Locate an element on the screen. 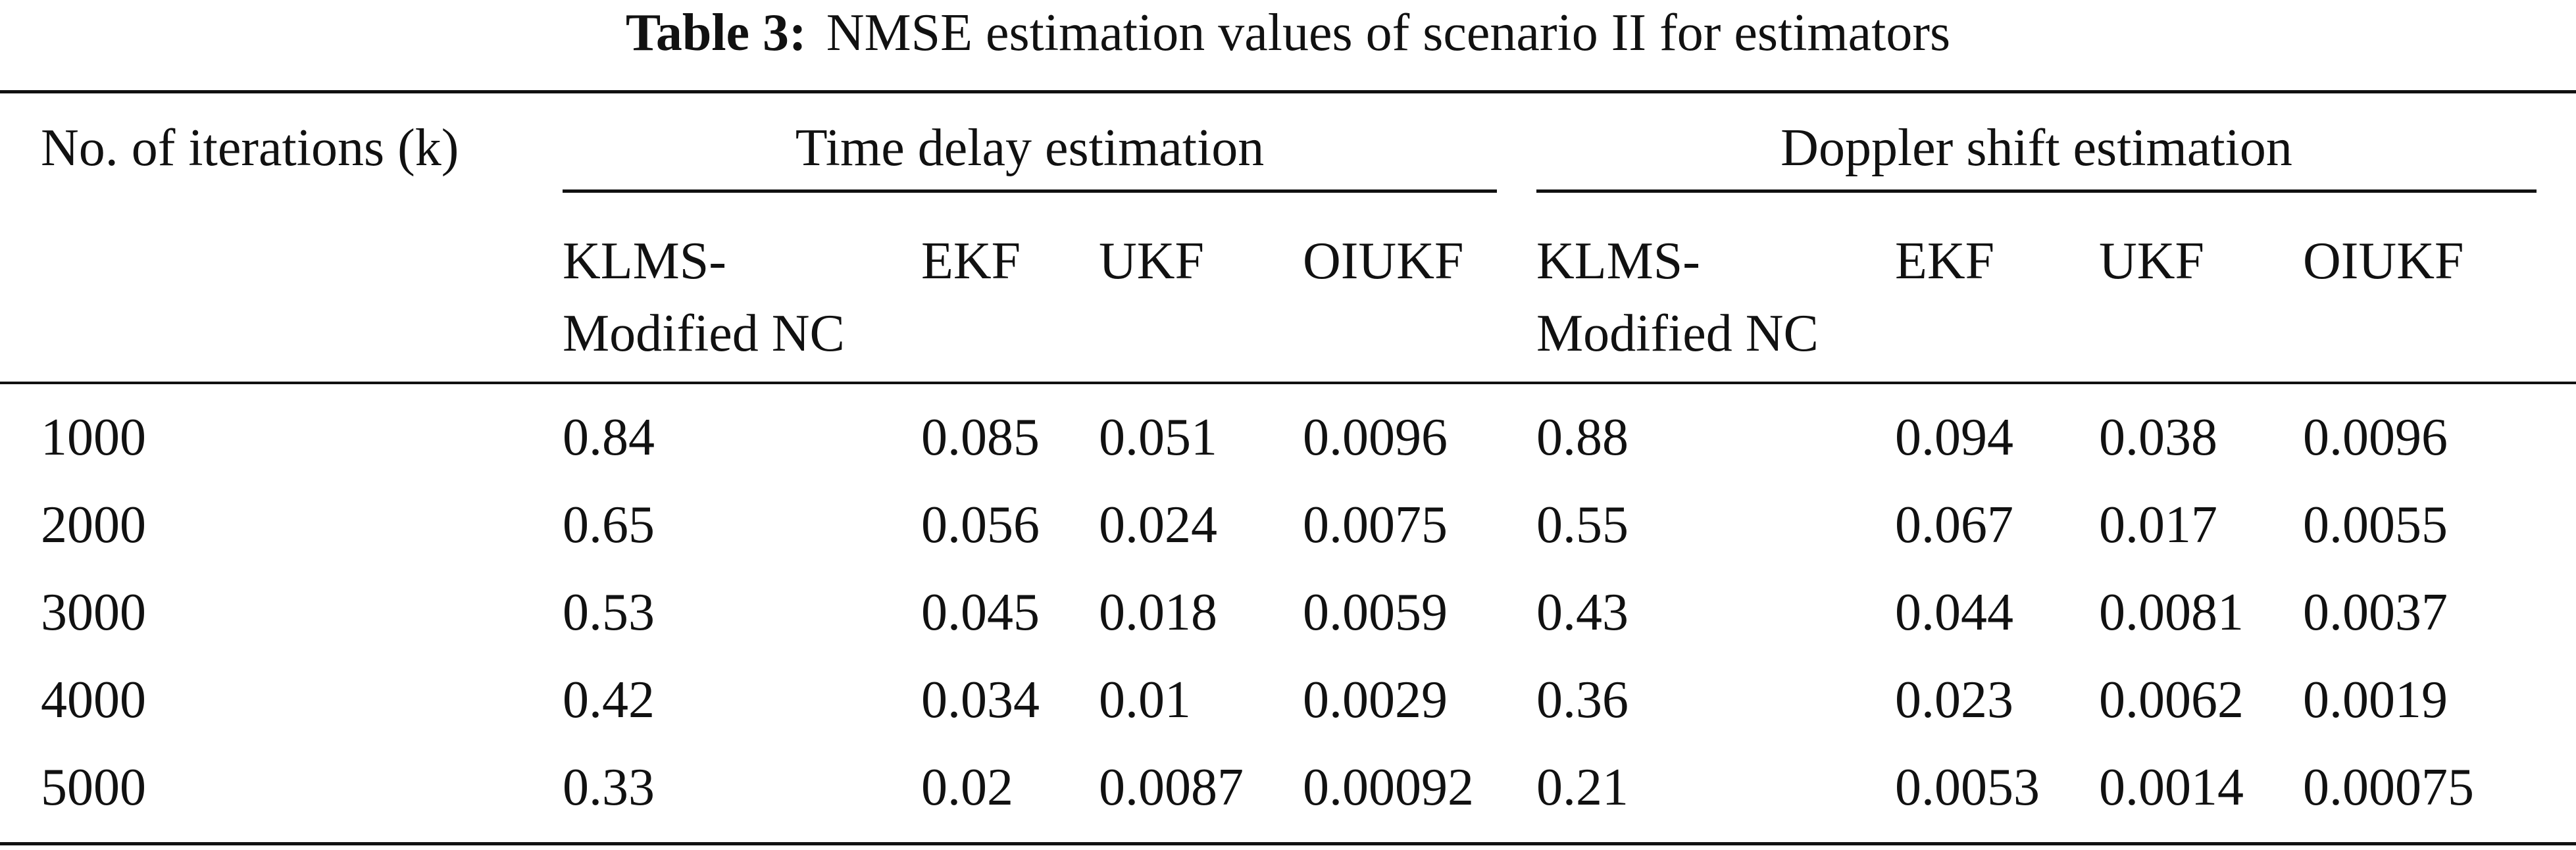 This screenshot has height=850, width=2576. caption-label: Table 3: is located at coordinates (716, 33).